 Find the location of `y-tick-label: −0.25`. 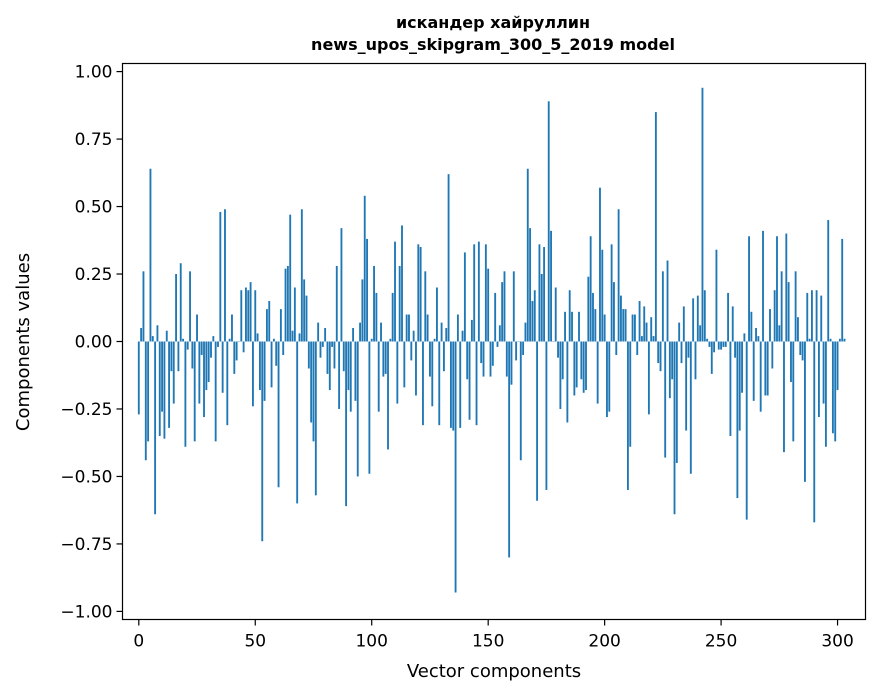

y-tick-label: −0.25 is located at coordinates (86, 410).